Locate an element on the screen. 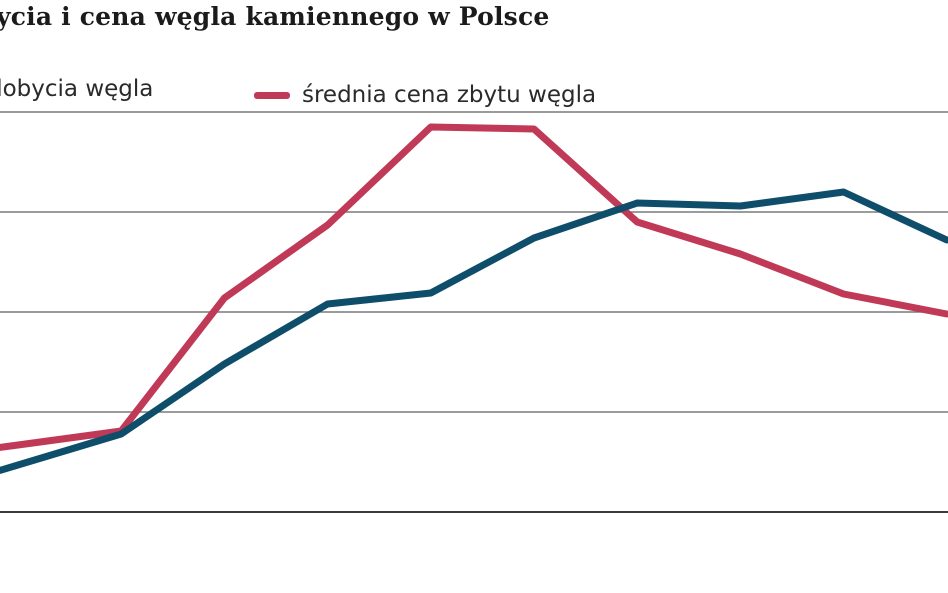  legend-swatch-price is located at coordinates (272, 95).